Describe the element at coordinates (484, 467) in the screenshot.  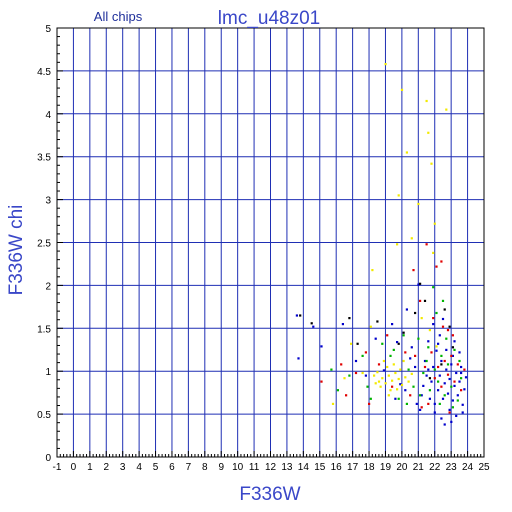
I see `x-tick-label: 25` at that location.